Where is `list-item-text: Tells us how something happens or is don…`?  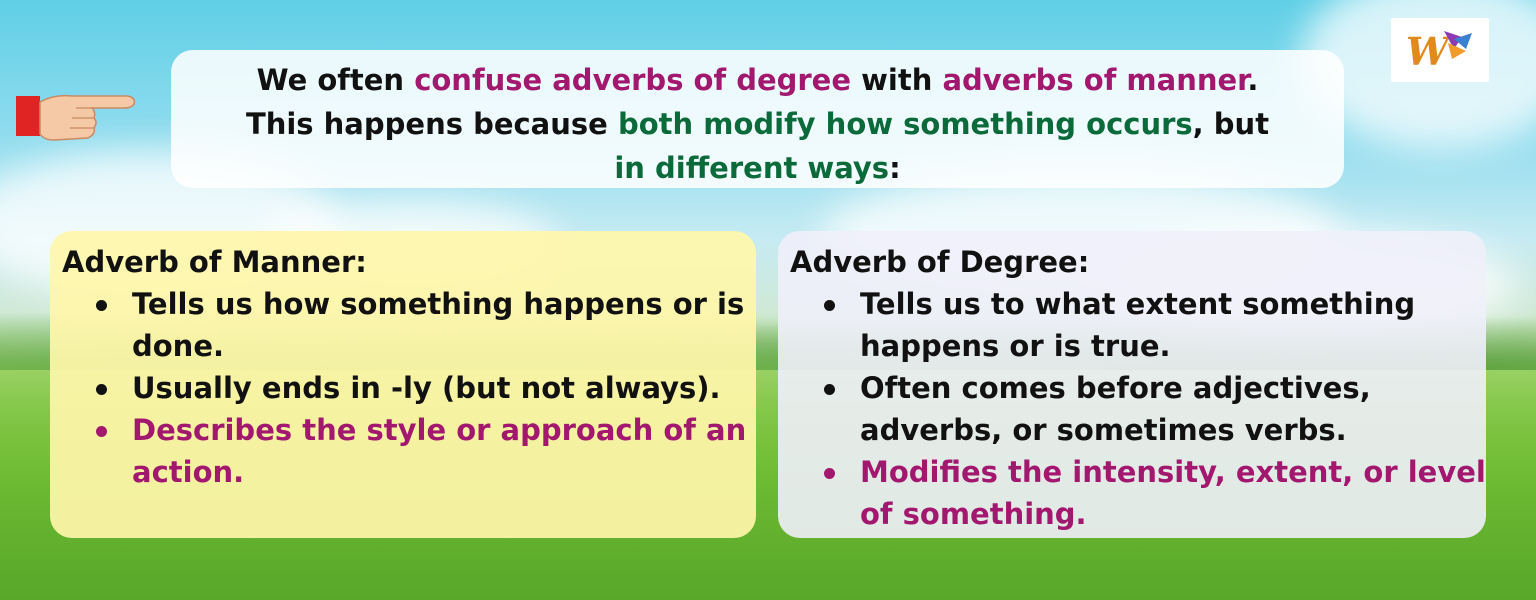
list-item-text: Tells us how something happens or is don… is located at coordinates (438, 325).